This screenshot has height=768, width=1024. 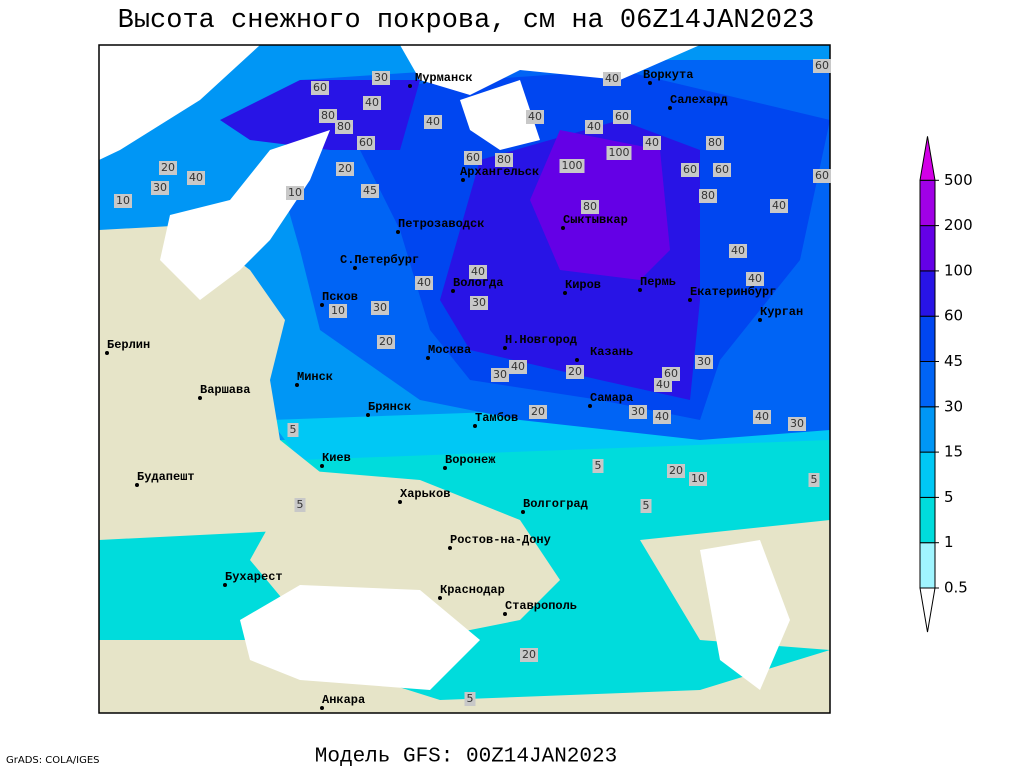 What do you see at coordinates (781, 312) in the screenshot?
I see `city-label: Курган` at bounding box center [781, 312].